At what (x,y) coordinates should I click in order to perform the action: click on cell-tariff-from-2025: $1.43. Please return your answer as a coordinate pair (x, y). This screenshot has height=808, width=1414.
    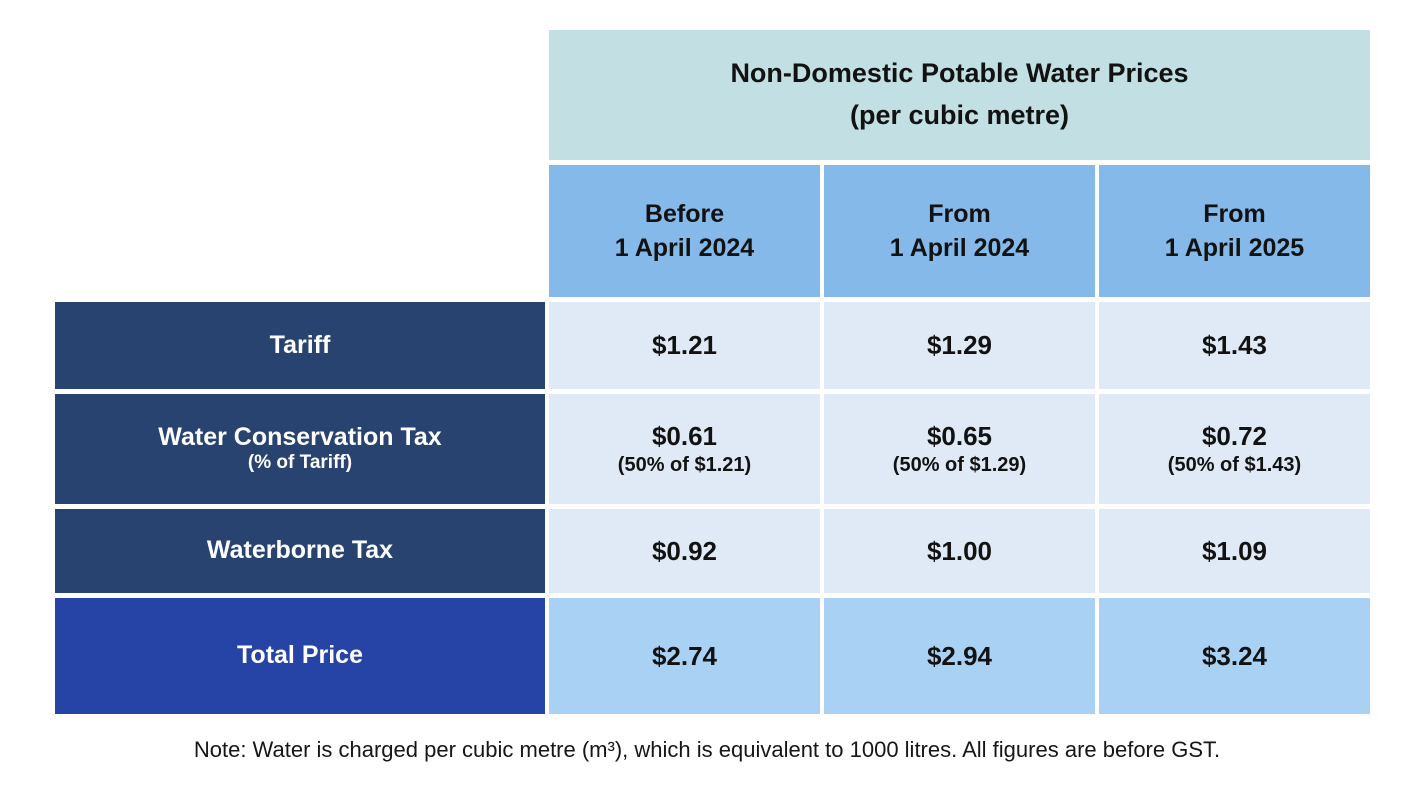
    Looking at the image, I should click on (1234, 345).